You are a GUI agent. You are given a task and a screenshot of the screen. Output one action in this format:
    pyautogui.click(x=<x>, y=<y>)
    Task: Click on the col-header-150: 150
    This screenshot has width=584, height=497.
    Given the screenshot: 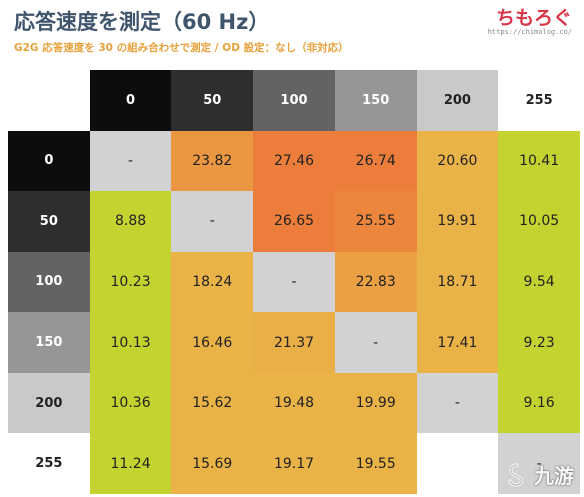 What is the action you would take?
    pyautogui.click(x=375, y=100)
    